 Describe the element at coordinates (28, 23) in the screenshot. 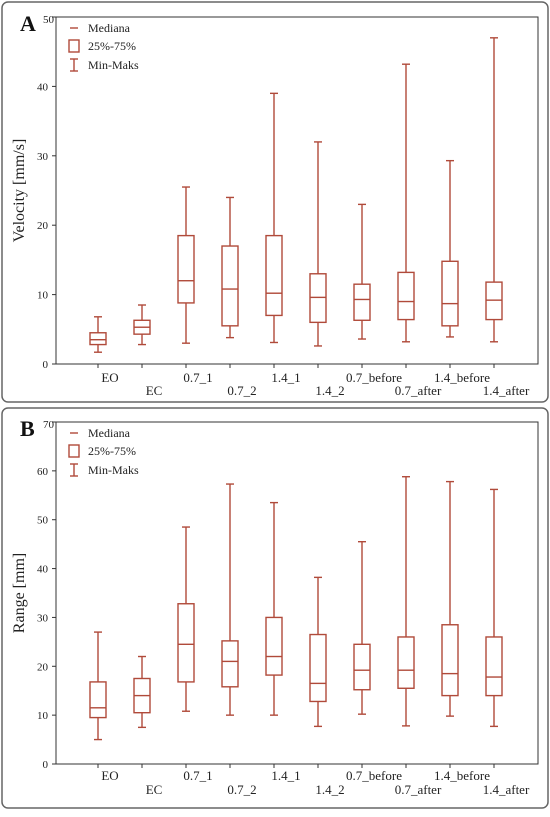

I see `panel-letter: A` at that location.